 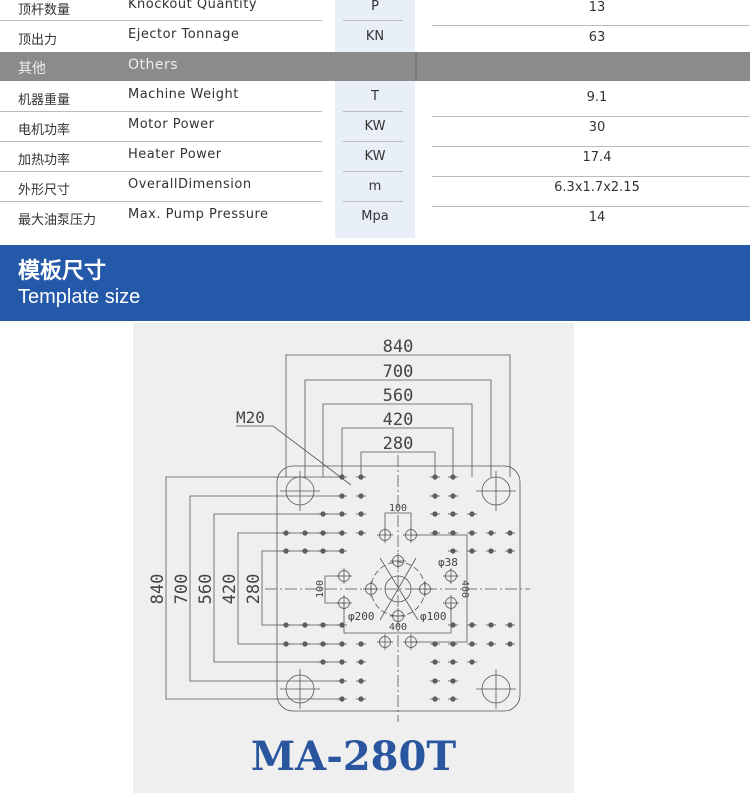 What do you see at coordinates (448, 562) in the screenshot?
I see `phi38-label: φ38` at bounding box center [448, 562].